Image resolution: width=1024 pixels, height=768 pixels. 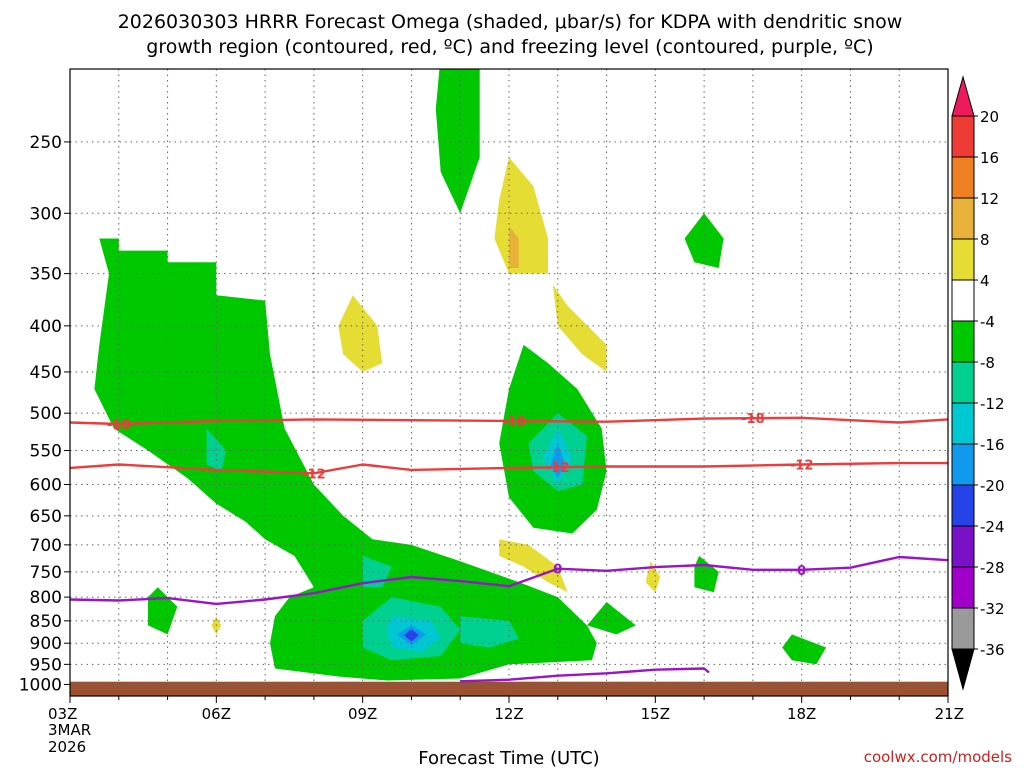 What do you see at coordinates (46, 327) in the screenshot?
I see `y-tick-label-400: 400` at bounding box center [46, 327].